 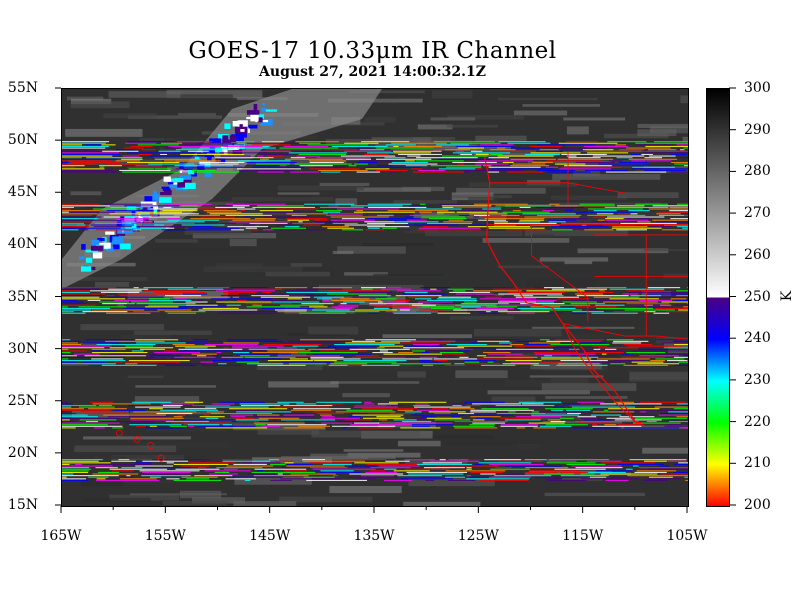 What do you see at coordinates (787, 296) in the screenshot?
I see `colorbar-unit: K` at bounding box center [787, 296].